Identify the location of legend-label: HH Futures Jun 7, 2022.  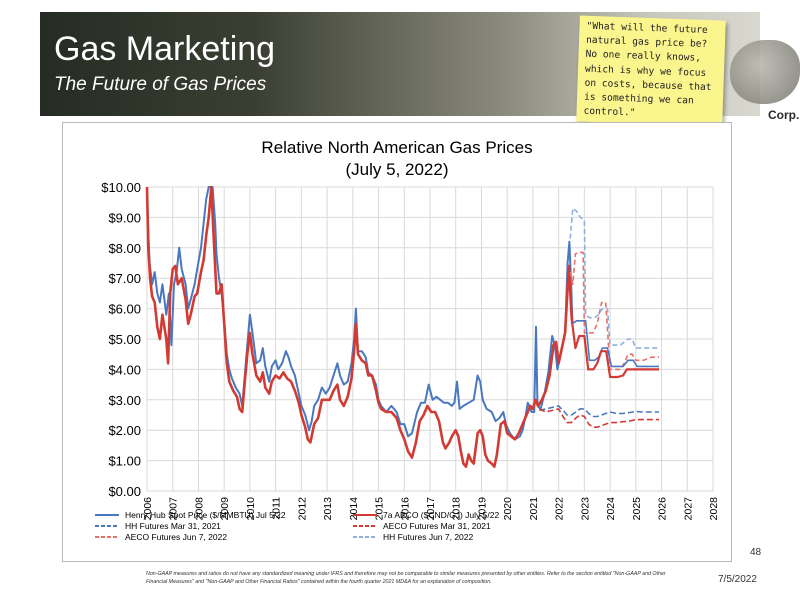
(428, 537).